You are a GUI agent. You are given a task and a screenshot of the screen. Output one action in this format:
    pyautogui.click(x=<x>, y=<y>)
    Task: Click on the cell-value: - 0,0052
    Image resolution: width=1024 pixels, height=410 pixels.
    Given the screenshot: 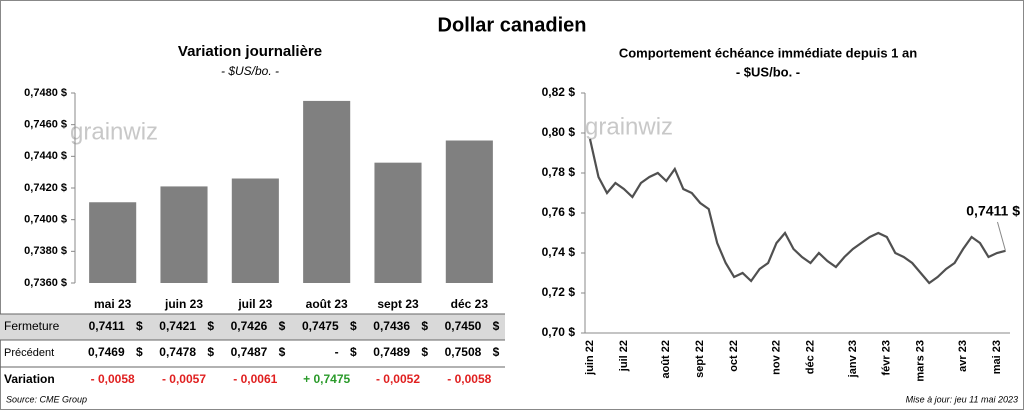 What is the action you would take?
    pyautogui.click(x=398, y=379)
    